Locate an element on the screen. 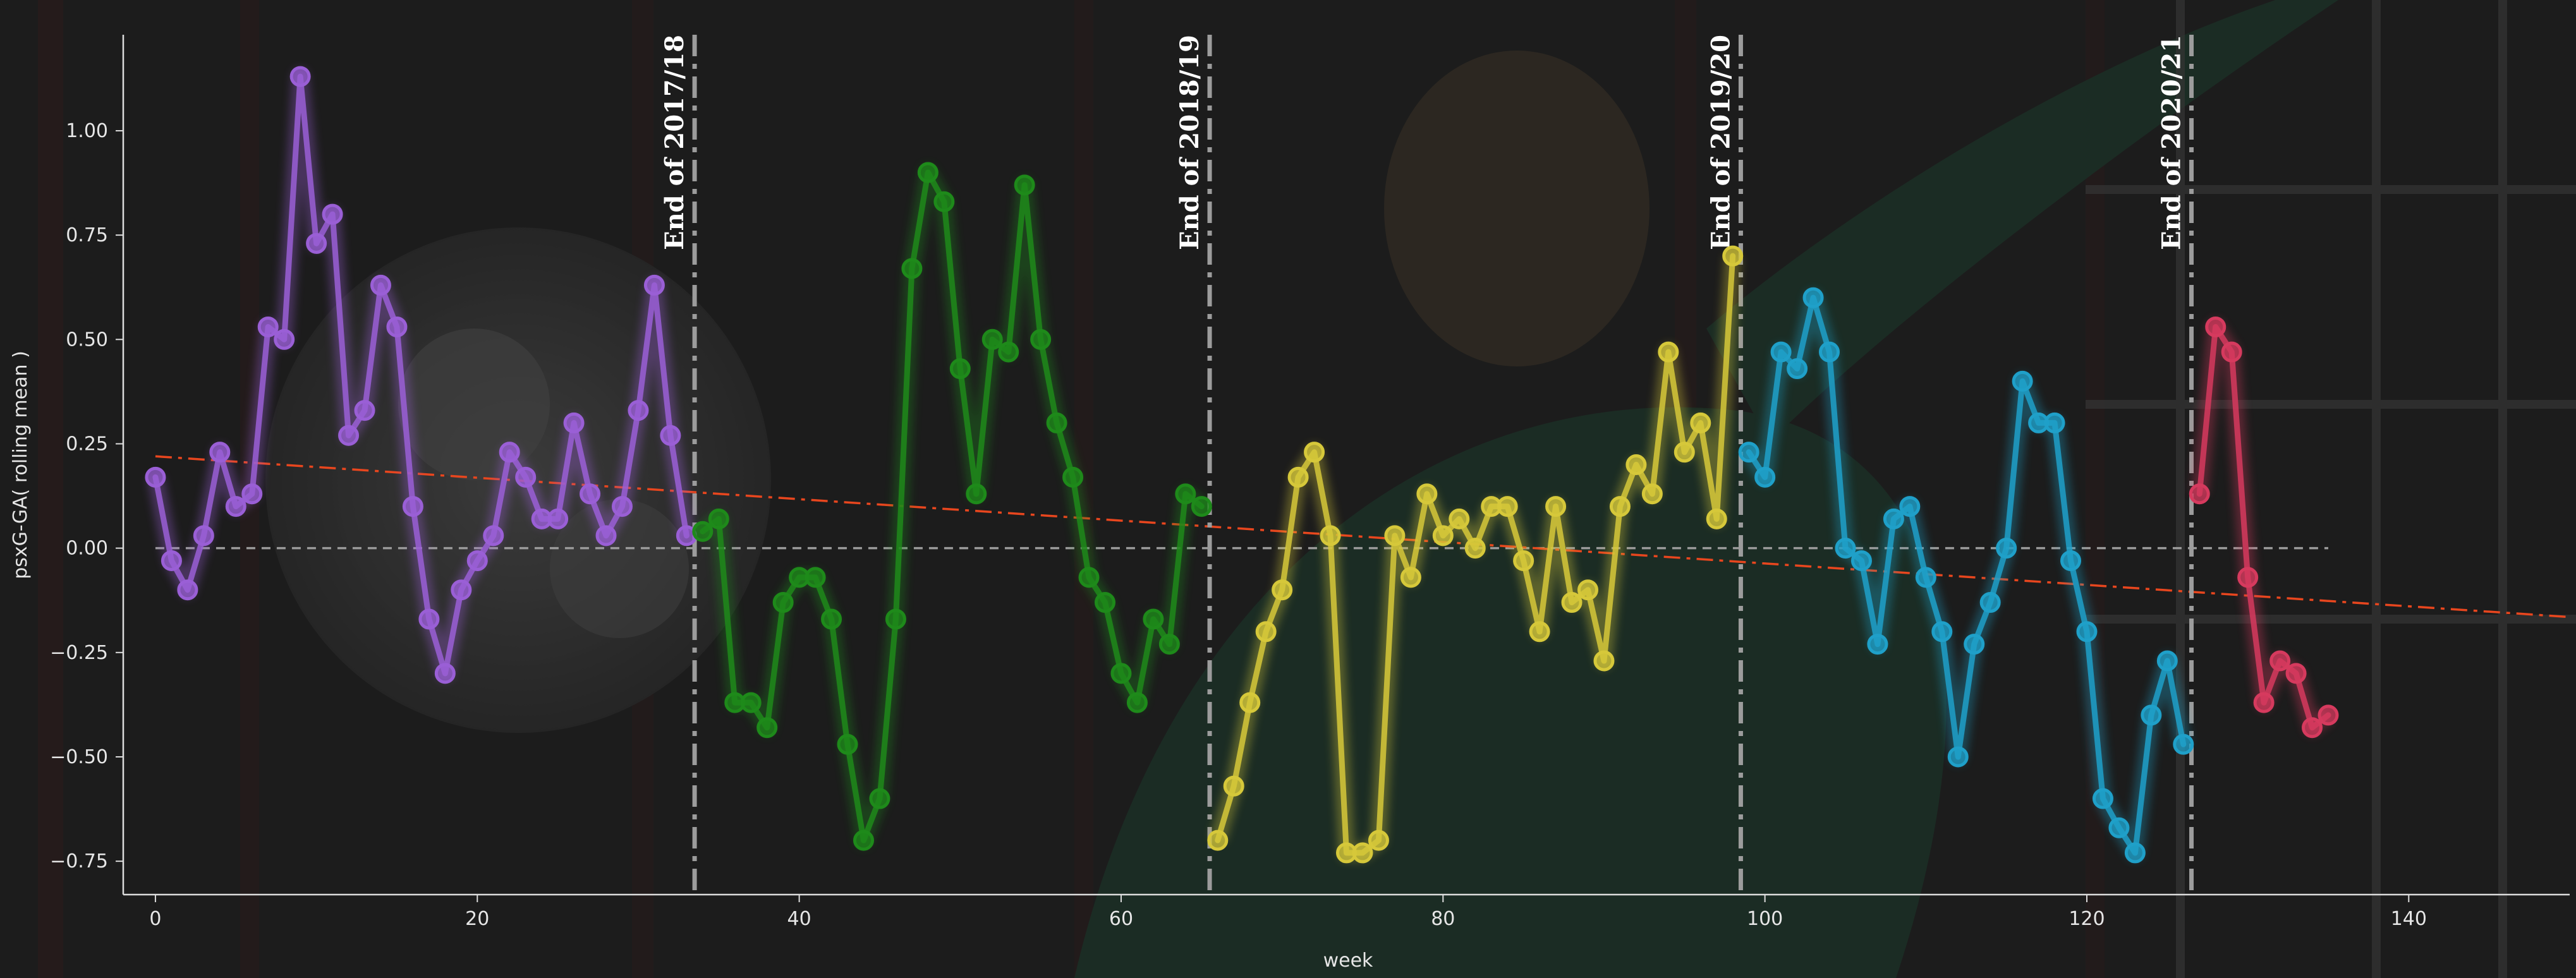 The height and width of the screenshot is (978, 2576). y-tick-label: 1.00 is located at coordinates (87, 131).